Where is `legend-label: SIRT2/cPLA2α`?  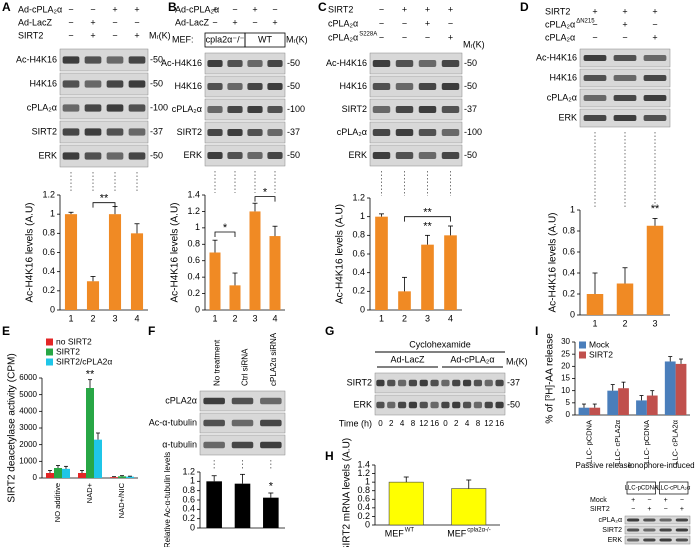
legend-label: SIRT2/cPLA2α is located at coordinates (84, 361).